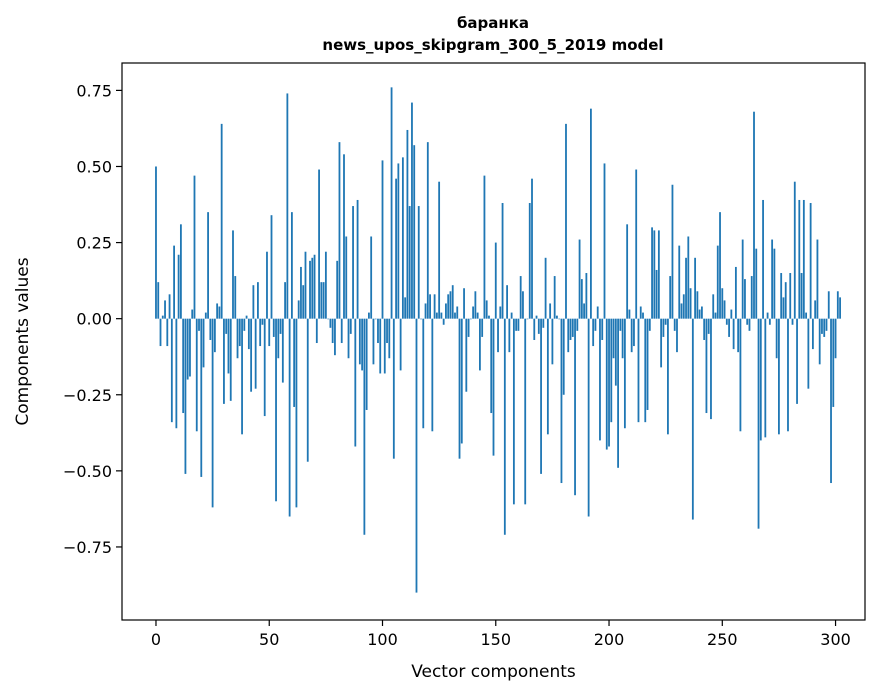  I want to click on y-tick-label: 0.25, so click(94, 243).